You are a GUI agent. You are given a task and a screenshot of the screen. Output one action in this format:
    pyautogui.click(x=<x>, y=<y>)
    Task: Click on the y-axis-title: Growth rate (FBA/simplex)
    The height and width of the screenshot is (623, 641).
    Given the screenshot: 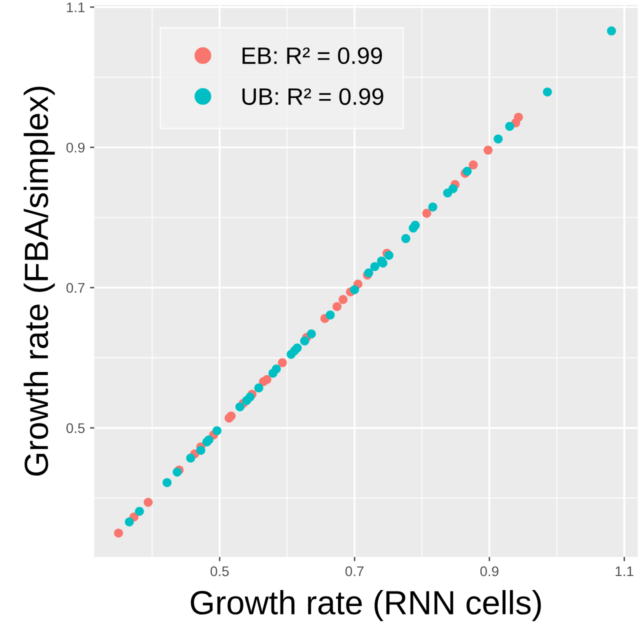 What is the action you would take?
    pyautogui.click(x=39, y=281)
    